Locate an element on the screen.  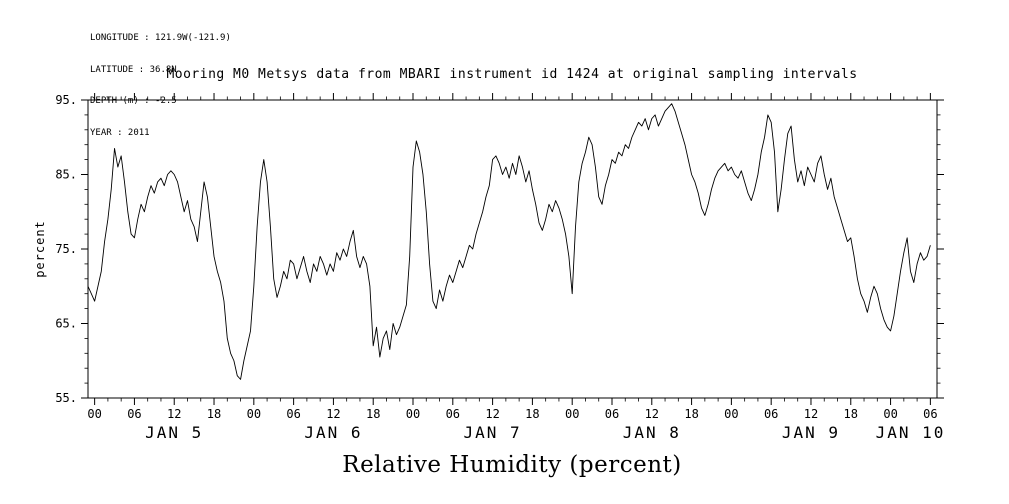
meta-year: YEAR : 2011 is located at coordinates (120, 132).